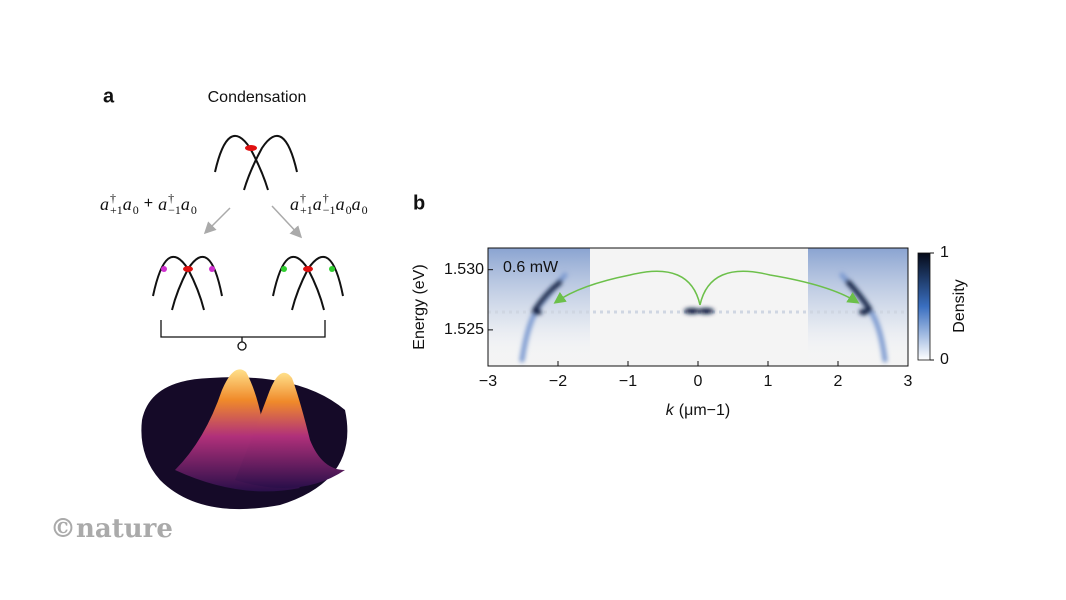 Image resolution: width=1066 pixels, height=600 pixels. What do you see at coordinates (243, 331) in the screenshot?
I see `bracket` at bounding box center [243, 331].